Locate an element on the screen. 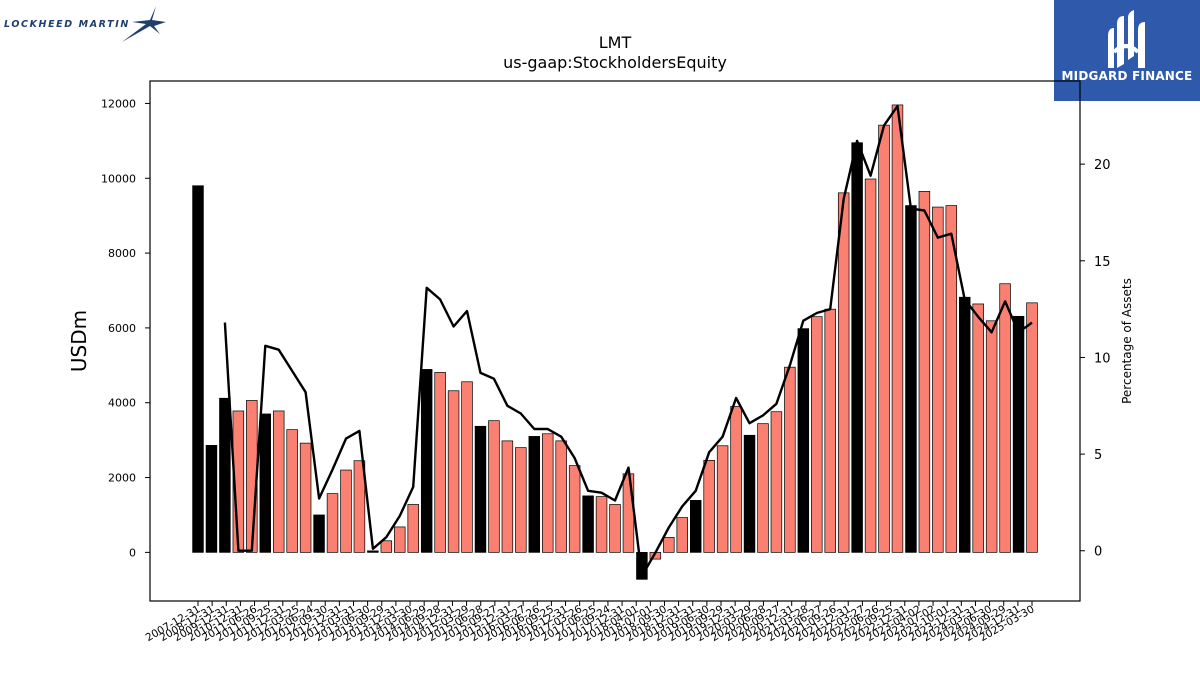  y-tick-label: 10000 is located at coordinates (118, 178).